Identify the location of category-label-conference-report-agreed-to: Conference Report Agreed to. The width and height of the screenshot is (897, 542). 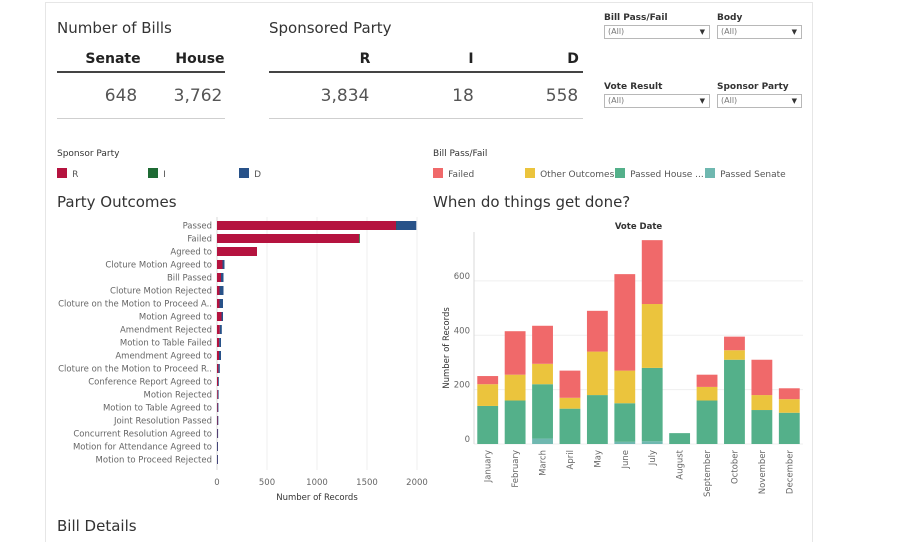
(150, 383).